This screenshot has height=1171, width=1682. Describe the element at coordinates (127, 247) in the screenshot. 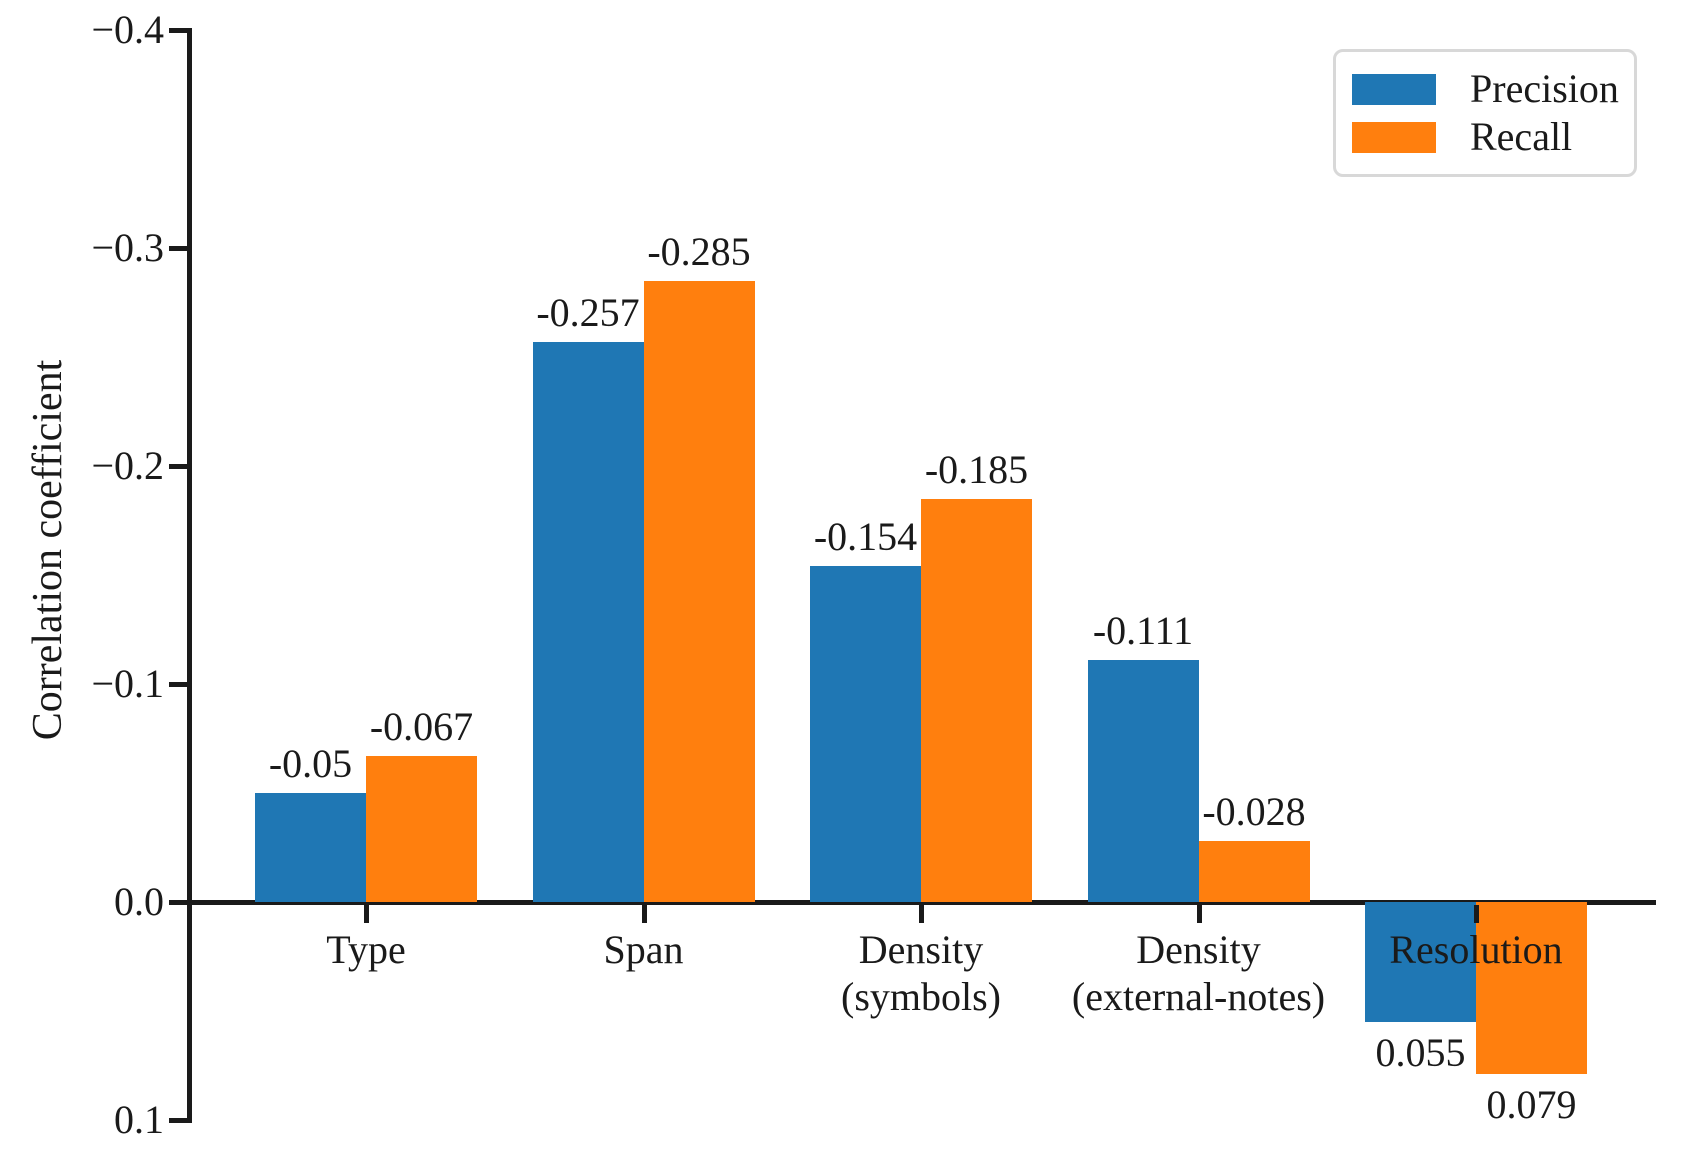

I see `y-tick-label: −0.3` at that location.